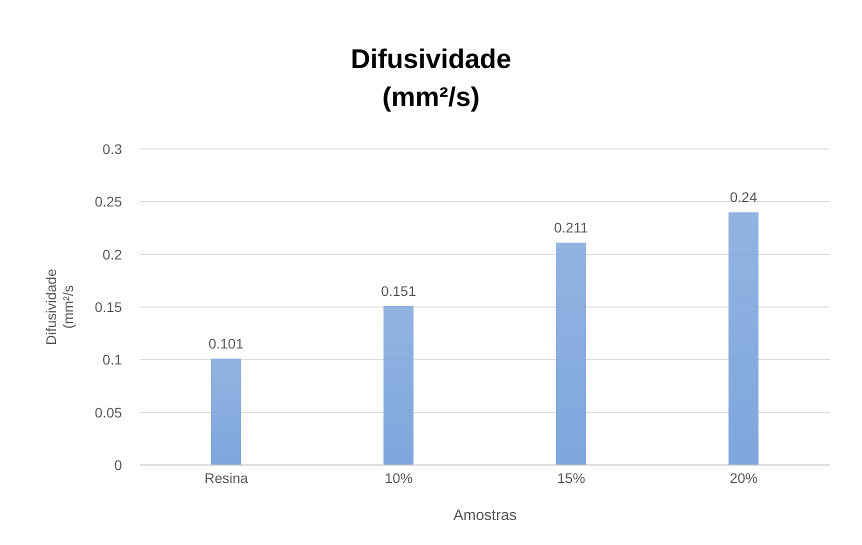  I want to click on x-tick-label: 10%, so click(398, 478).